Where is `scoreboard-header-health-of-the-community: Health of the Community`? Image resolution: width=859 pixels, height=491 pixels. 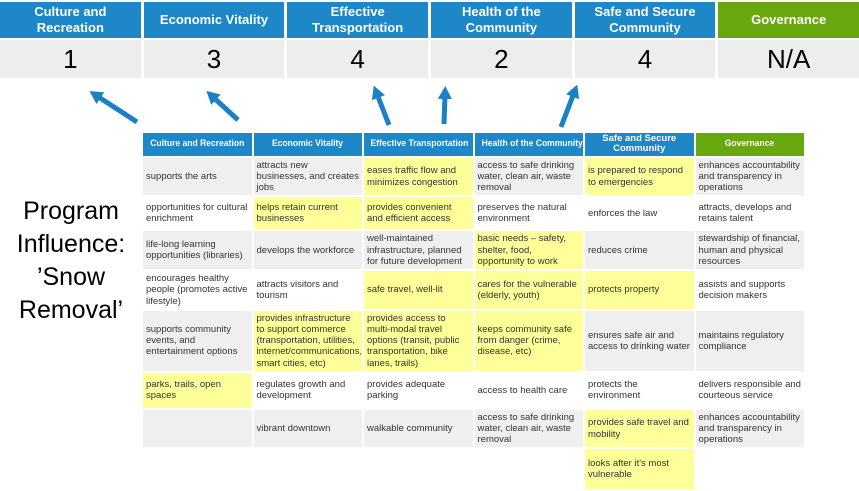 scoreboard-header-health-of-the-community: Health of the Community is located at coordinates (501, 20).